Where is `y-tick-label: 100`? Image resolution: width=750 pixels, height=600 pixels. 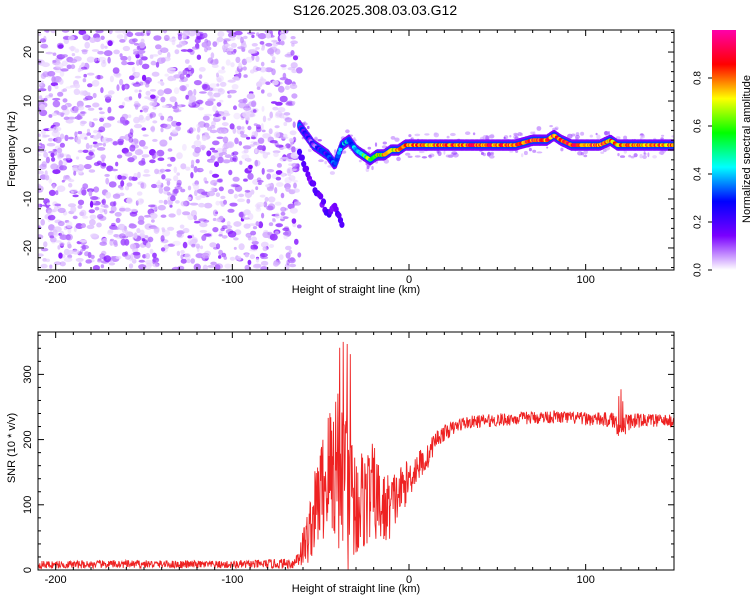
y-tick-label: 100 is located at coordinates (28, 505).